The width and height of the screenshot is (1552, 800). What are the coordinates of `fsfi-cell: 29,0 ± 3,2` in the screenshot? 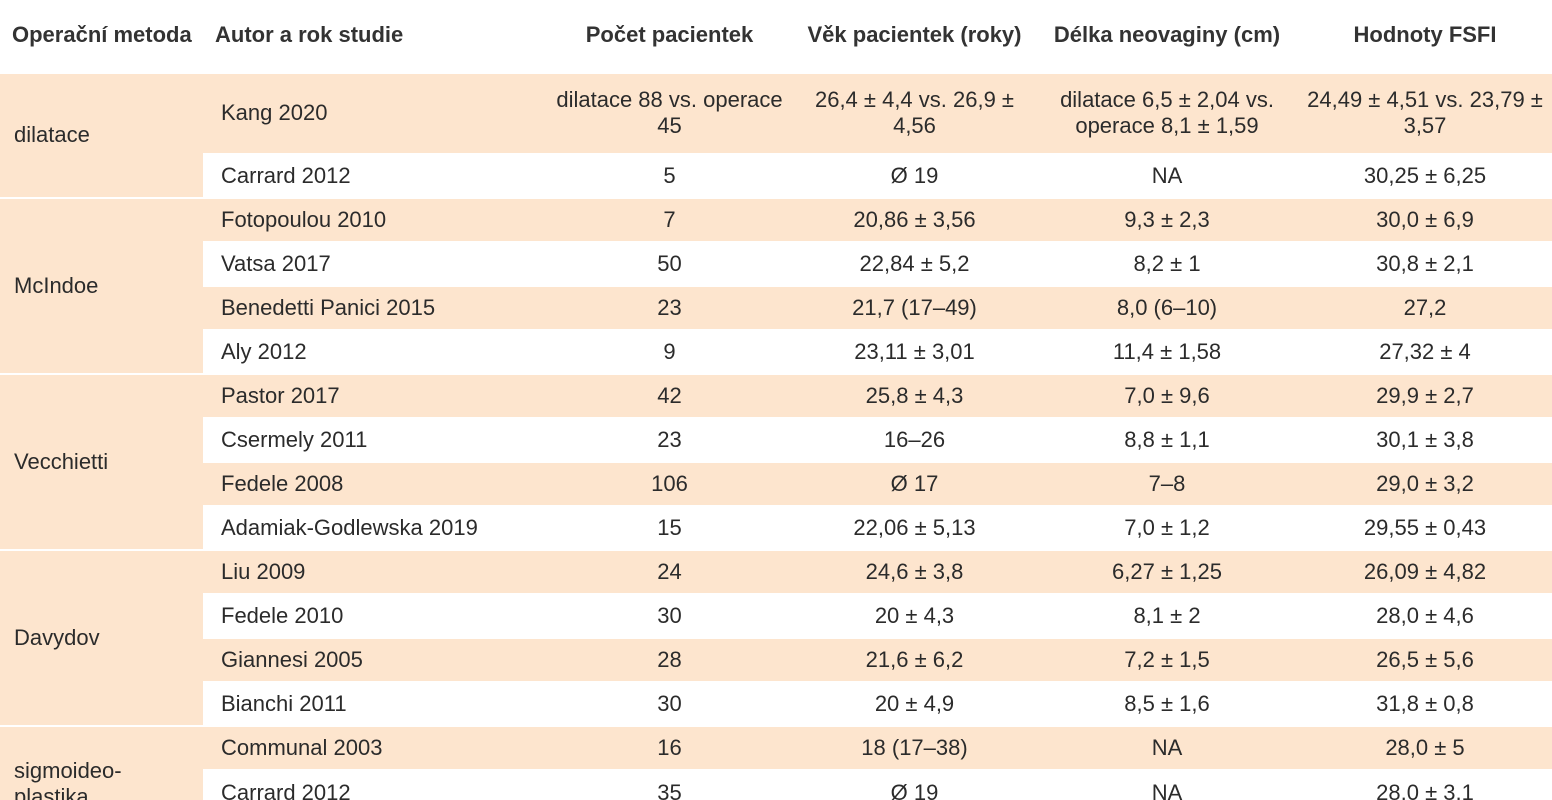 It's located at (1425, 483).